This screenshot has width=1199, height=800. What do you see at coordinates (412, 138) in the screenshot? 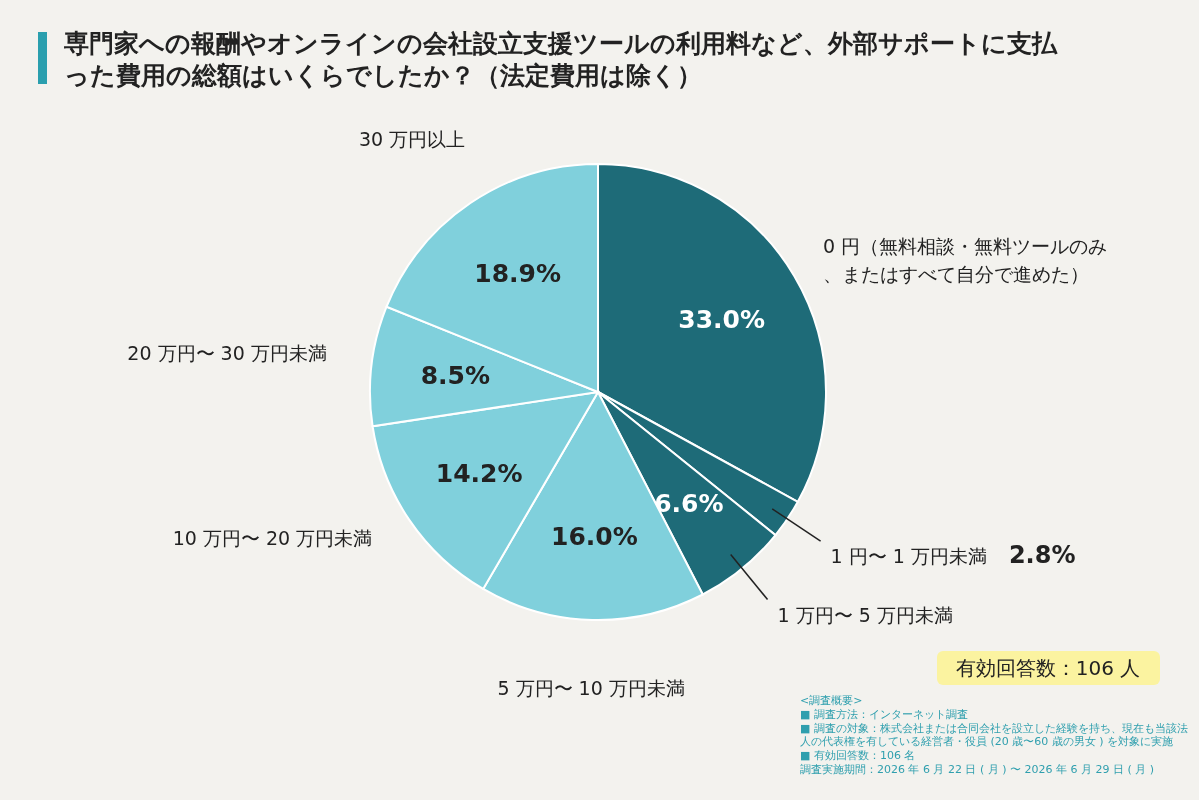
I see `slice-label: 30 万円以上` at bounding box center [412, 138].